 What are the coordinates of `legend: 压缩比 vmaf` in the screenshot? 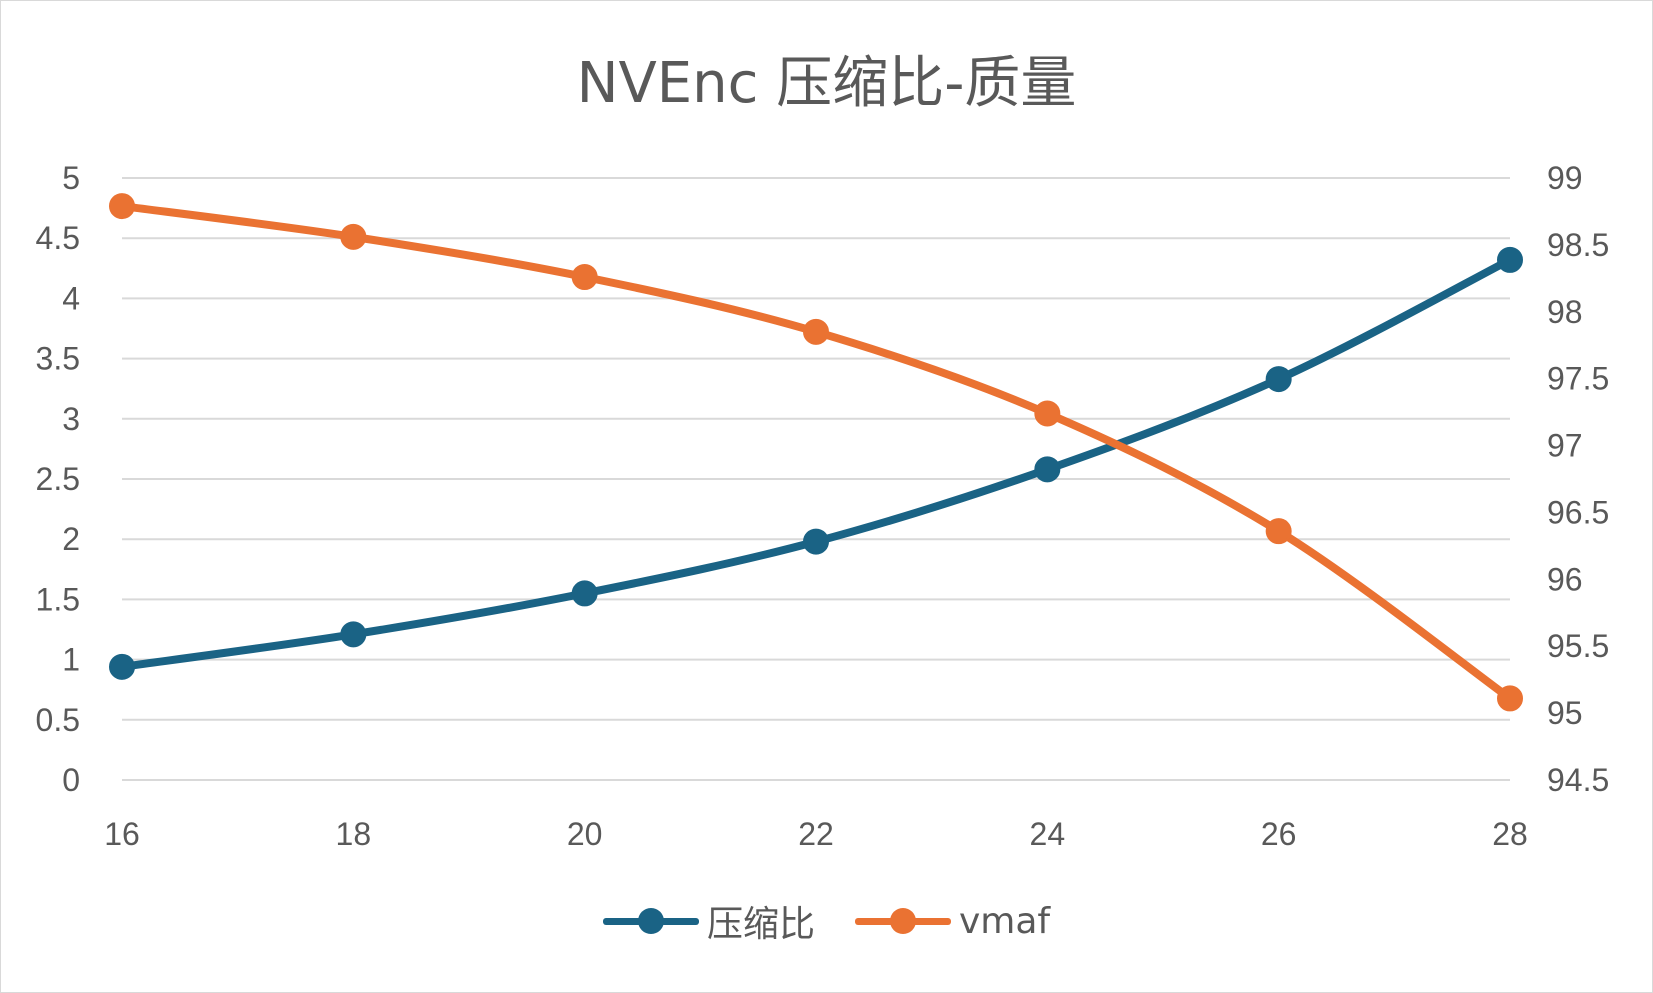 It's located at (826, 921).